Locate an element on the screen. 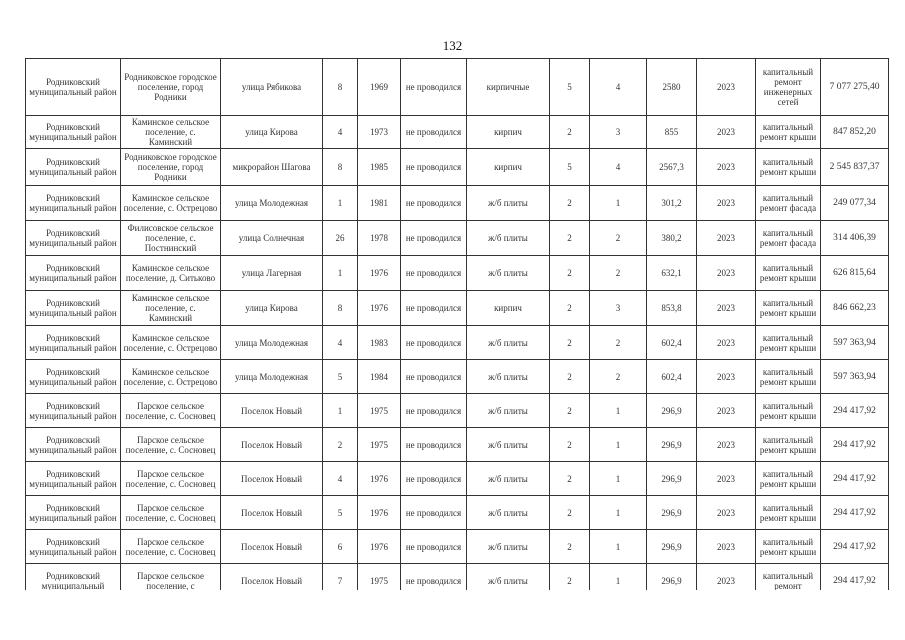  cell-house-number: 26 is located at coordinates (340, 238).